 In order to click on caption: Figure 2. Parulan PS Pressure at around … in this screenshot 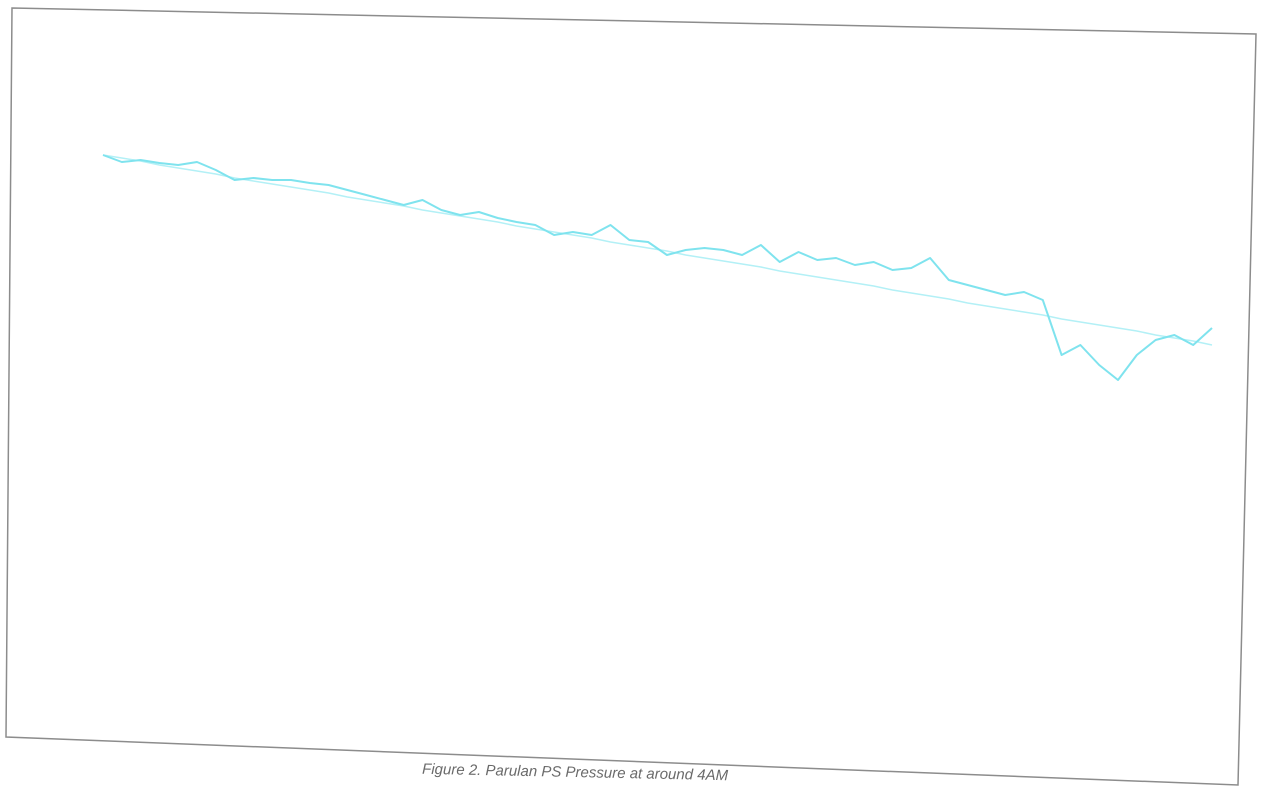, I will do `click(575, 772)`.